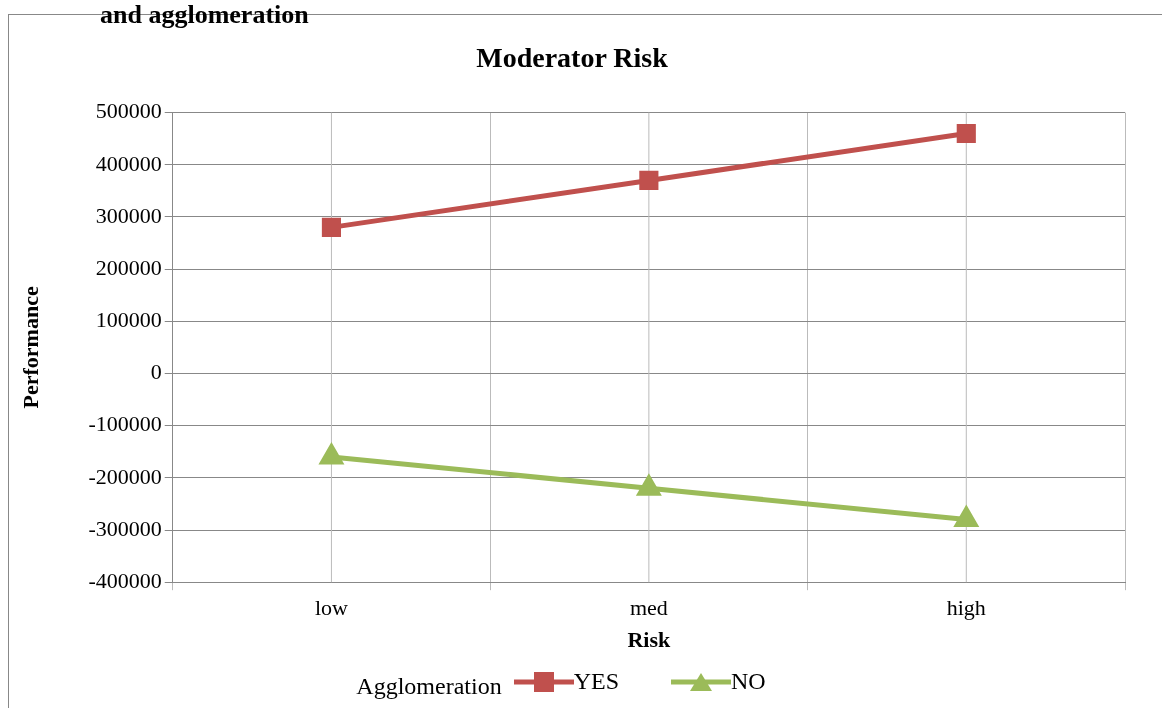 The width and height of the screenshot is (1162, 708). What do you see at coordinates (572, 58) in the screenshot?
I see `chart-title: Moderator Risk` at bounding box center [572, 58].